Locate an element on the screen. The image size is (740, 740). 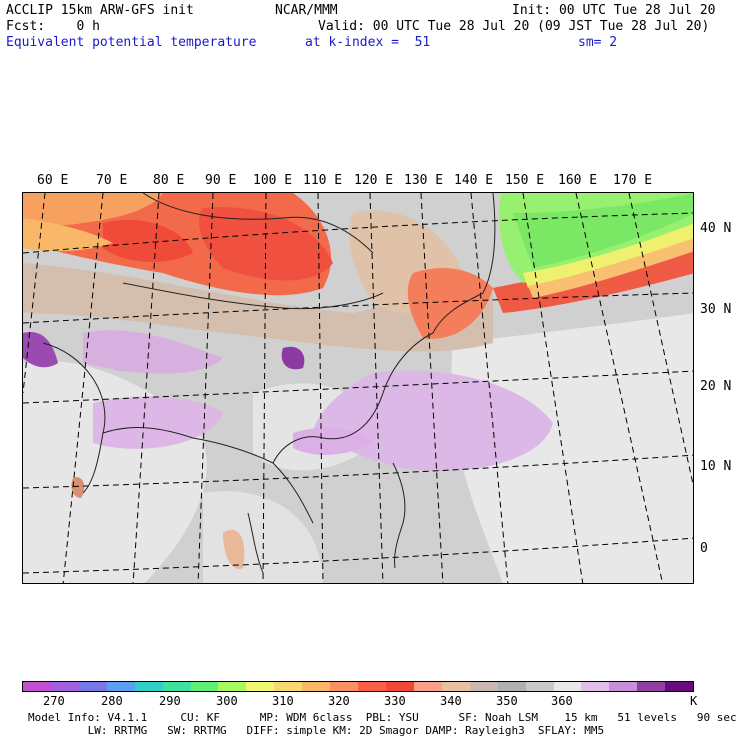
colorbar is located at coordinates (358, 686).